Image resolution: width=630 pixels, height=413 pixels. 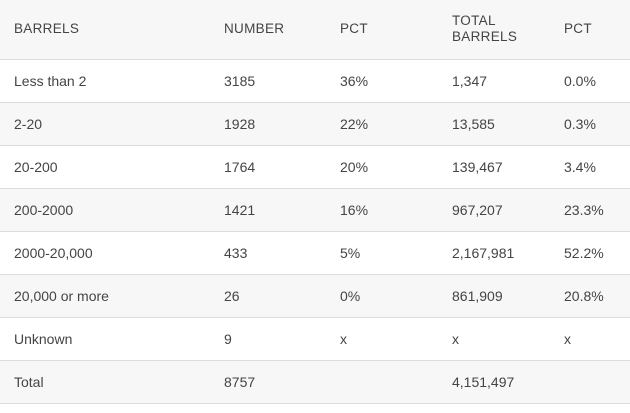 I want to click on cell-total-barrels: 139,467, so click(x=494, y=167).